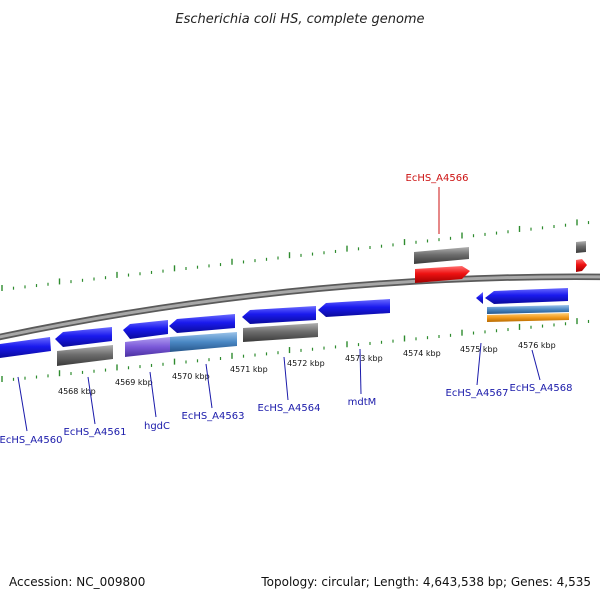 The height and width of the screenshot is (600, 600). I want to click on gene-label-EcHS_A4568: EcHS_A4568, so click(541, 388).